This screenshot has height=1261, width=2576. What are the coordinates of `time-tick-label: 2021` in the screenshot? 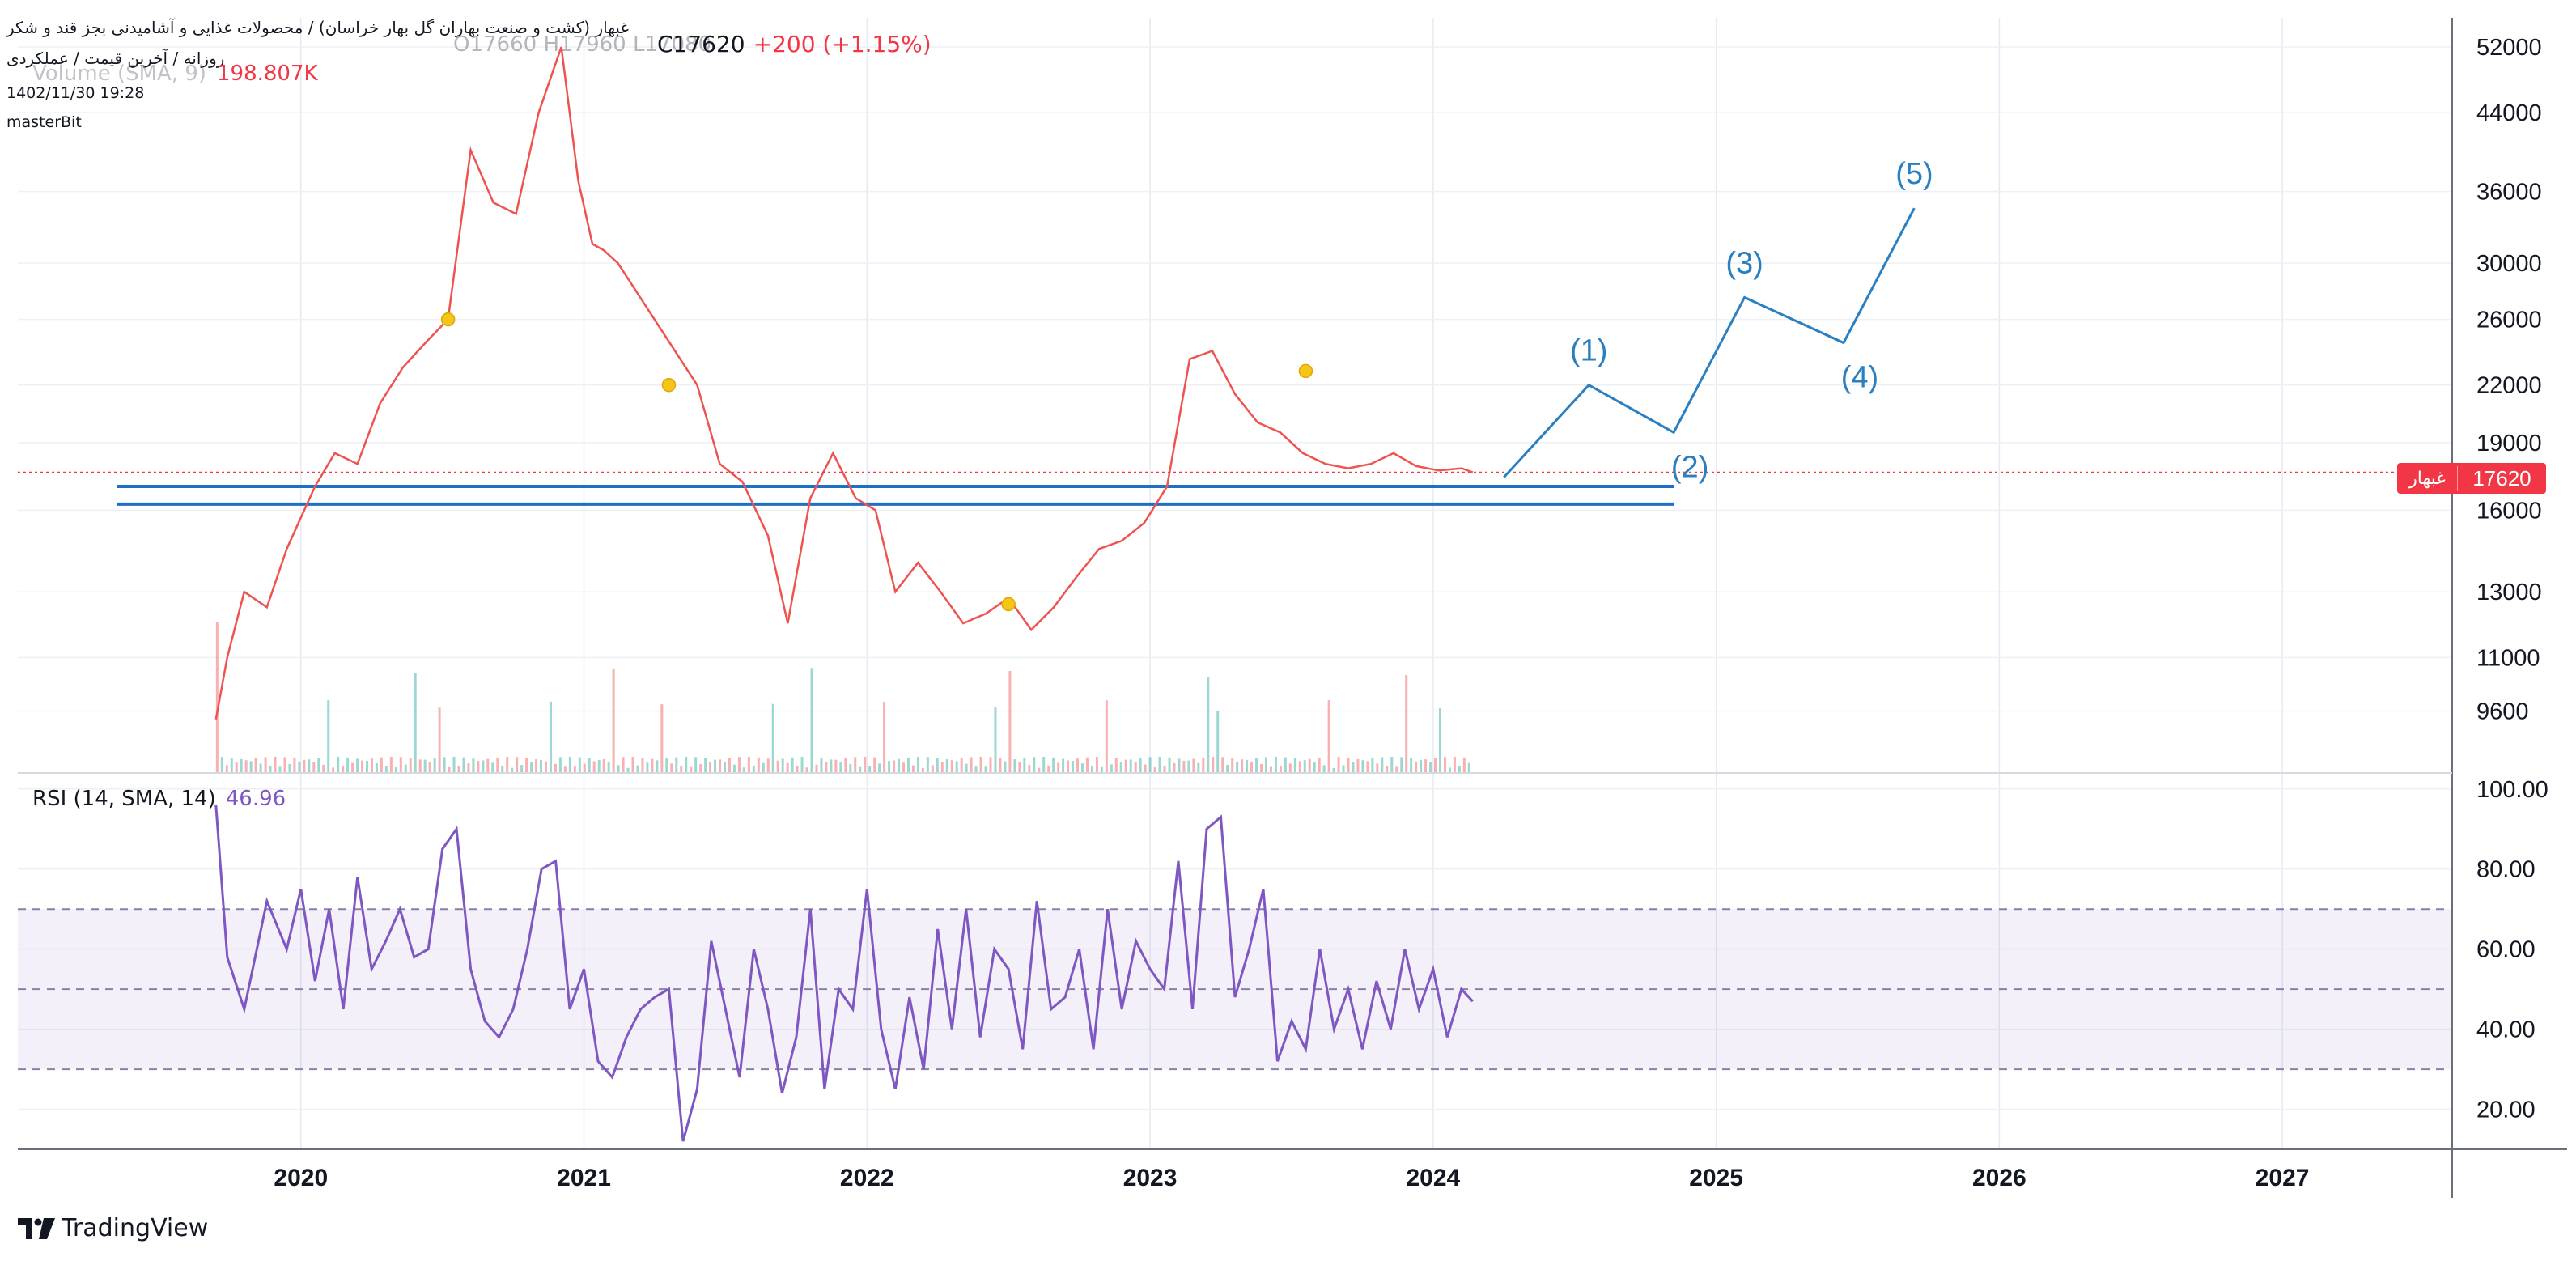 It's located at (584, 1178).